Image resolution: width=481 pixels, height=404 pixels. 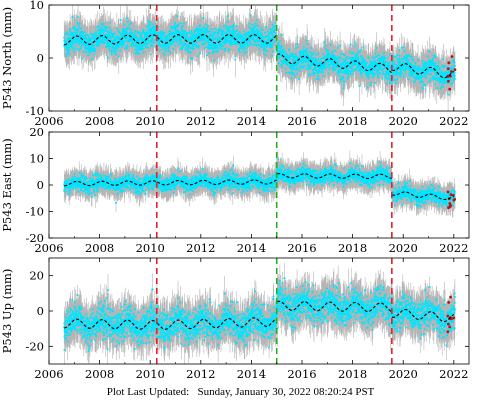 I want to click on x-tick-label: 2020, so click(x=403, y=121).